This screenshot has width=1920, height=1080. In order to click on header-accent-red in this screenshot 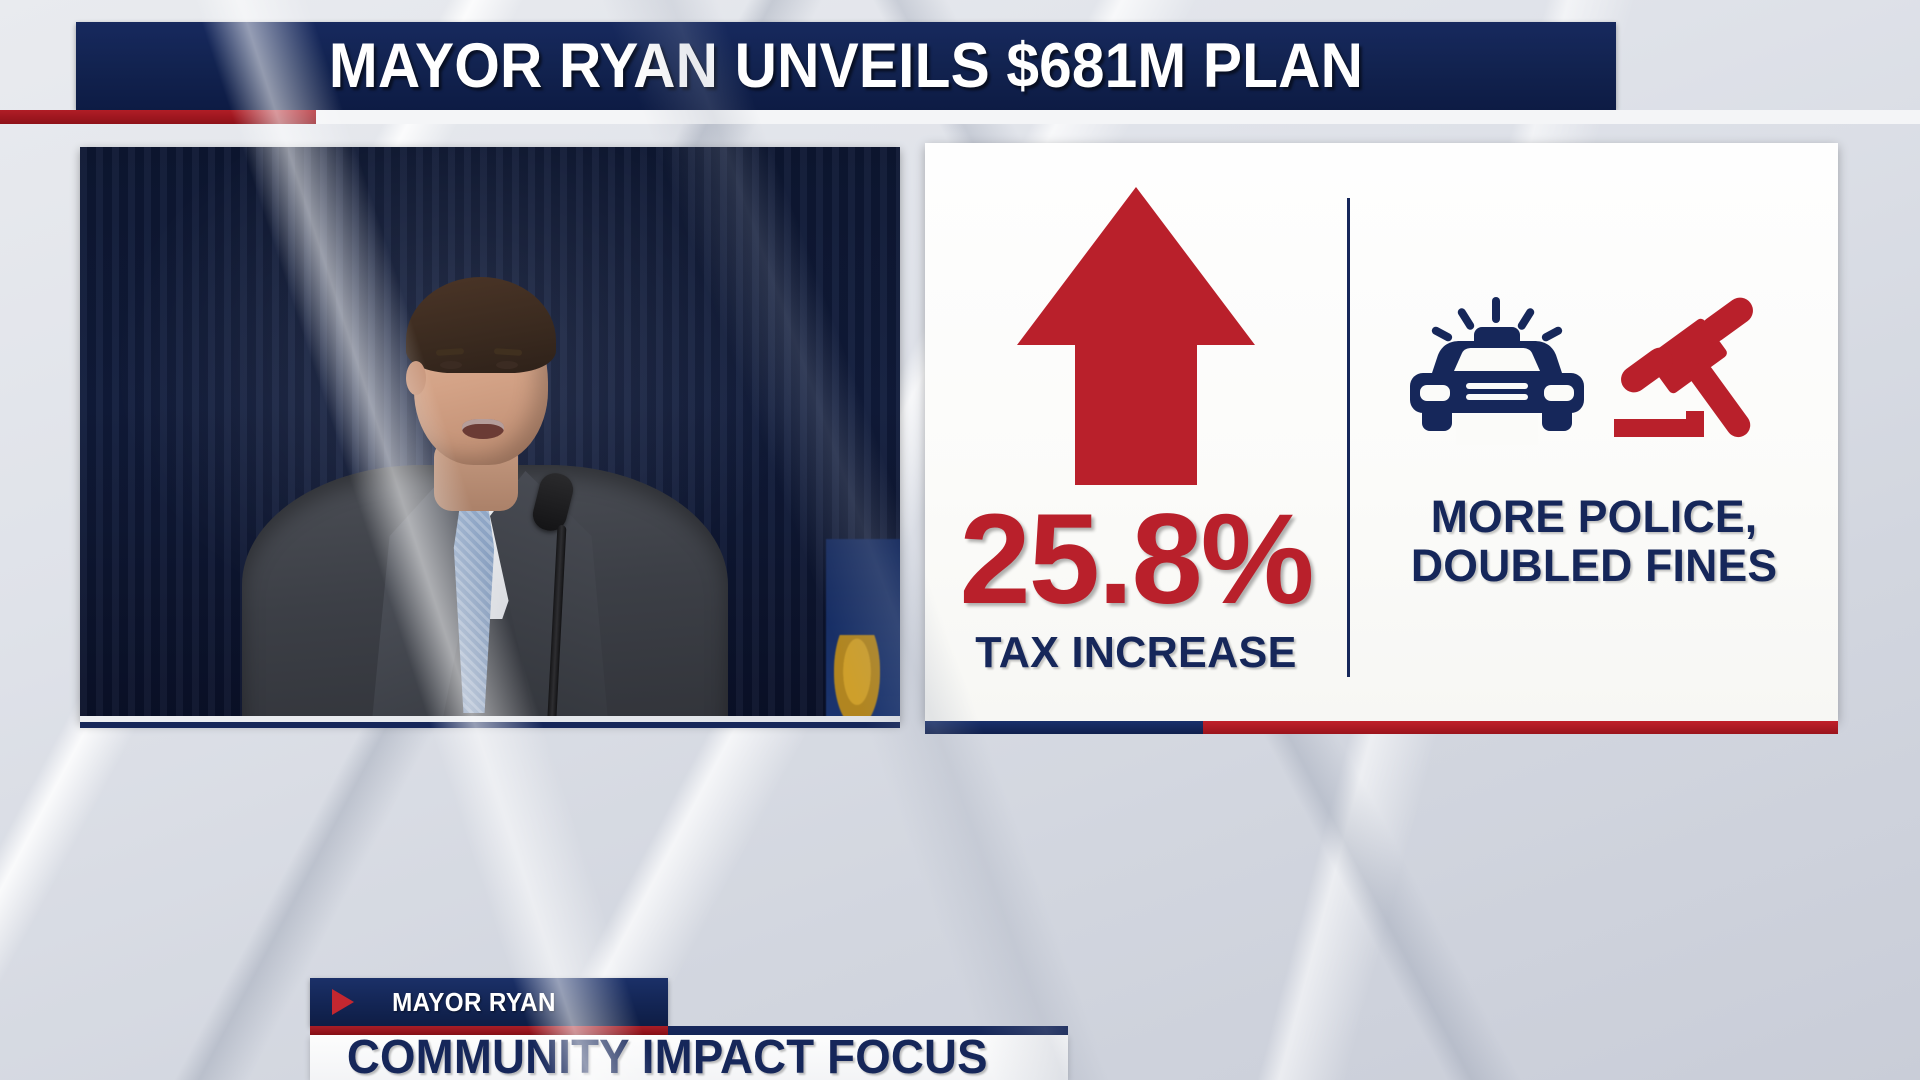, I will do `click(158, 117)`.